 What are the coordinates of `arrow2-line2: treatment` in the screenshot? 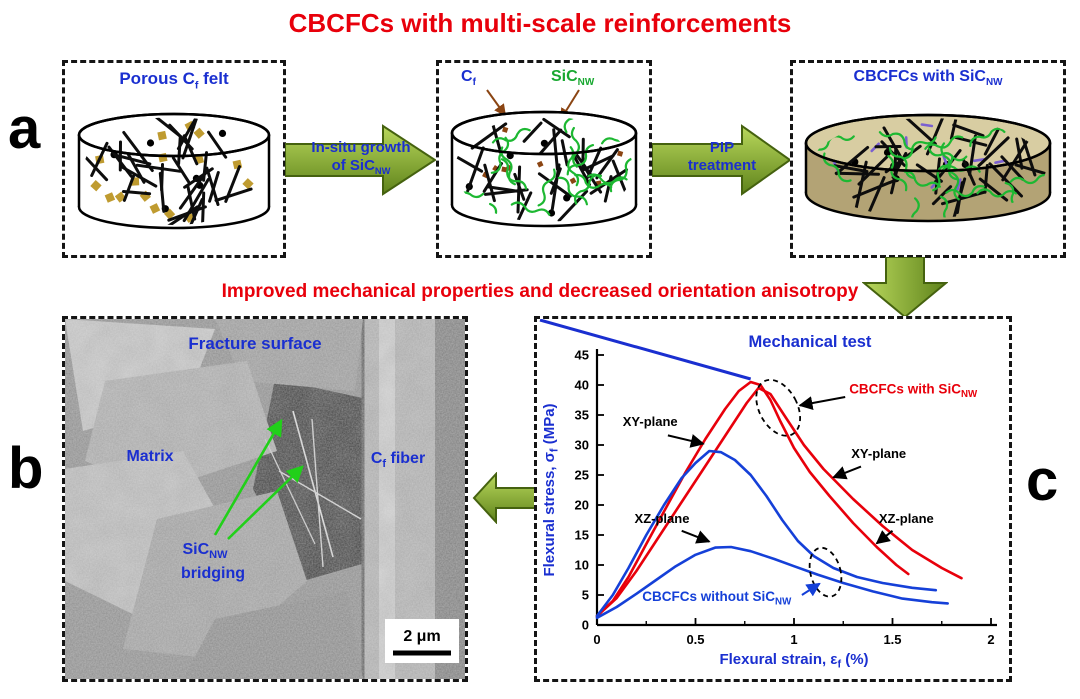 It's located at (722, 165).